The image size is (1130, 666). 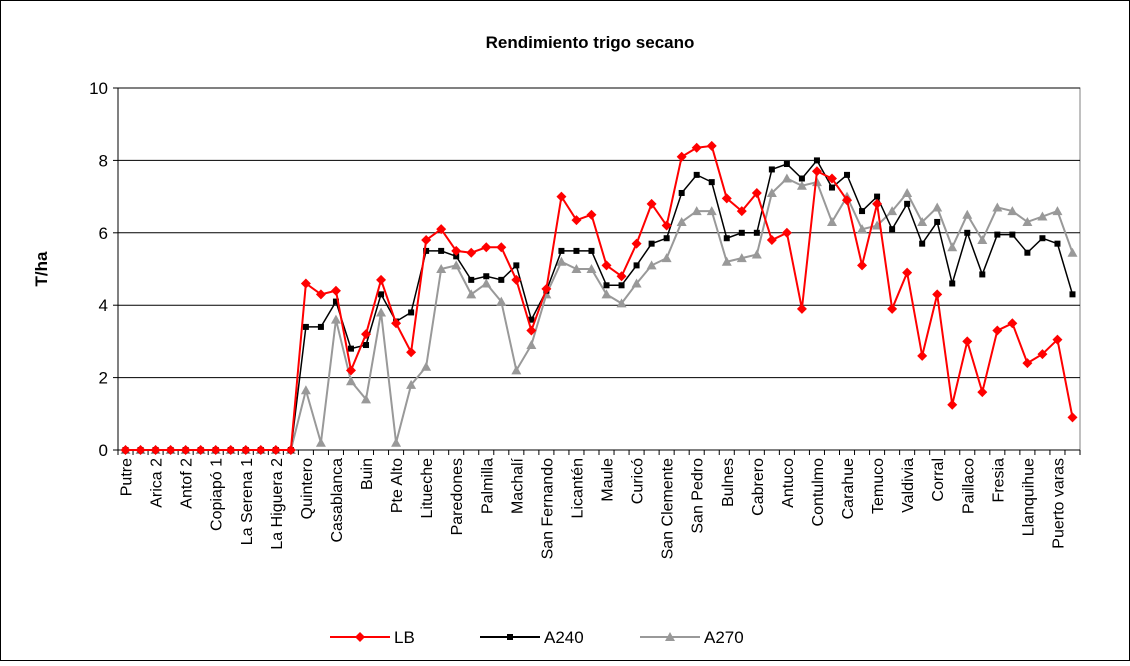 I want to click on x-tick-label: San Pedro, so click(x=698, y=496).